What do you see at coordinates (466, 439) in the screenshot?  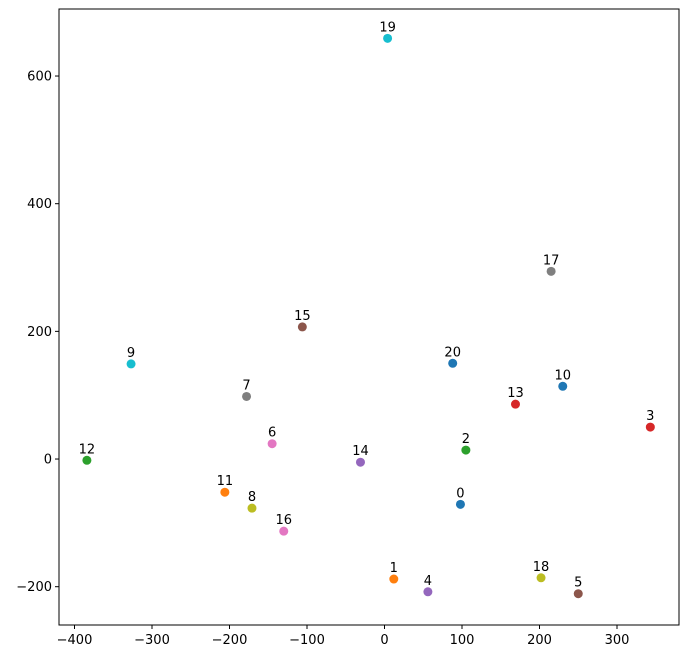 I see `point-label: 2` at bounding box center [466, 439].